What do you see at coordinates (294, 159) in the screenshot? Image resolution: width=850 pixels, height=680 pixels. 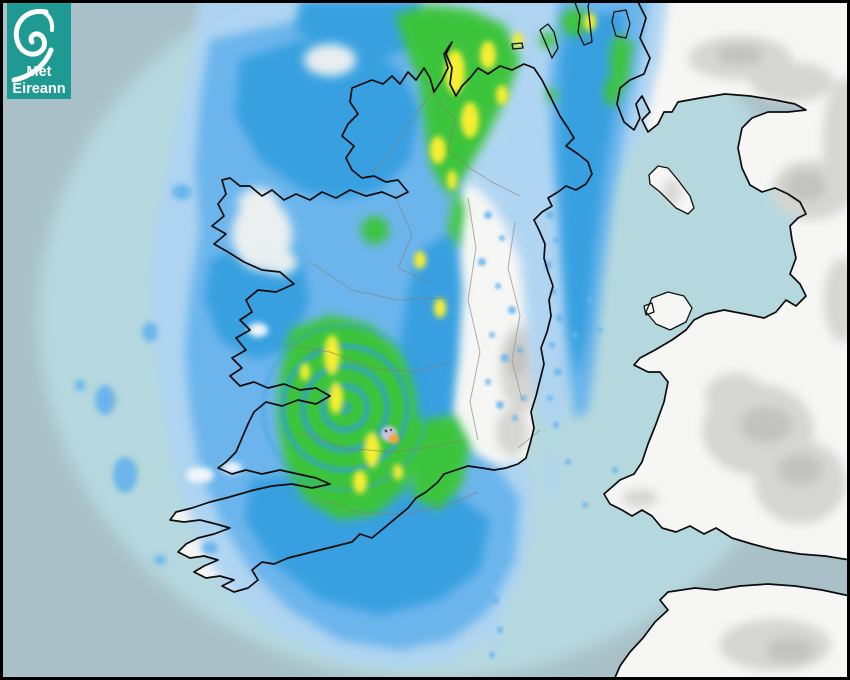 I see `no-rain-gaps` at bounding box center [294, 159].